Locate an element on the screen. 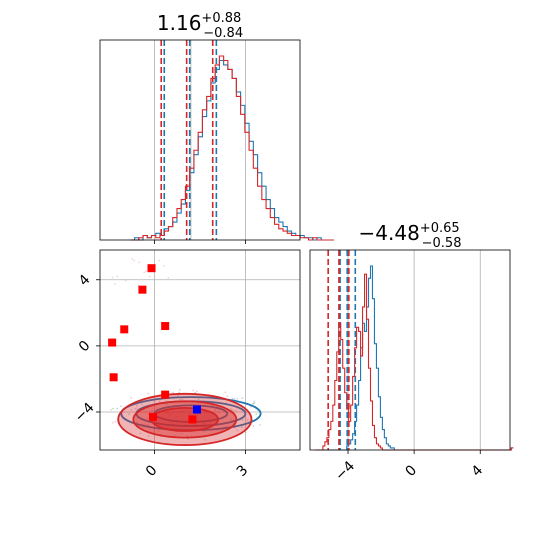 This screenshot has width=550, height=550. br-xtick-label-1: 0 is located at coordinates (411, 471).